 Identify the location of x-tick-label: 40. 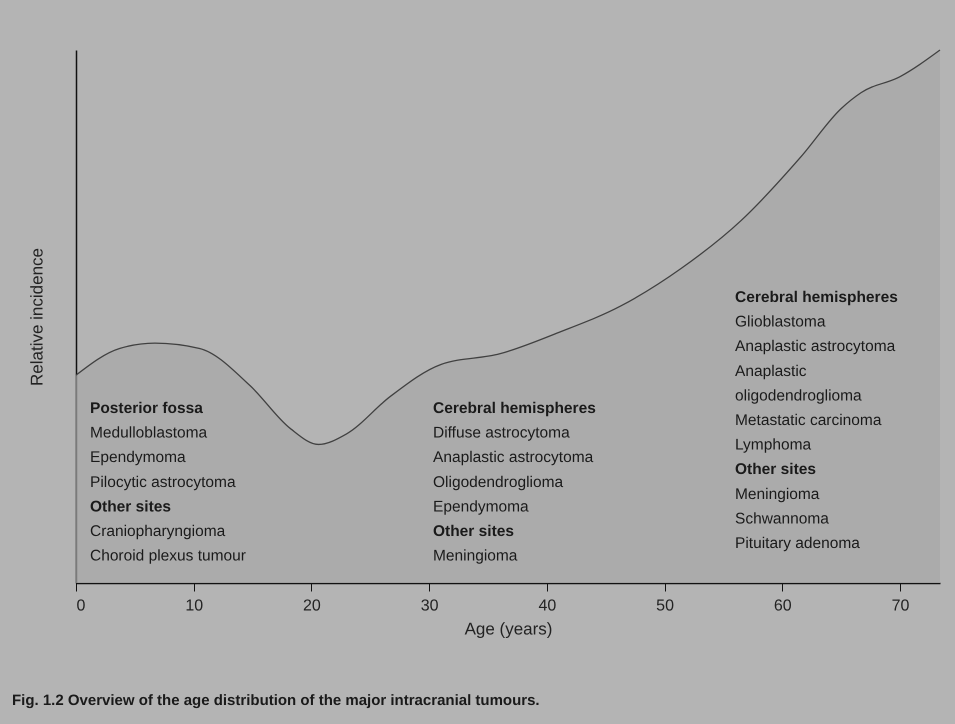
(547, 606).